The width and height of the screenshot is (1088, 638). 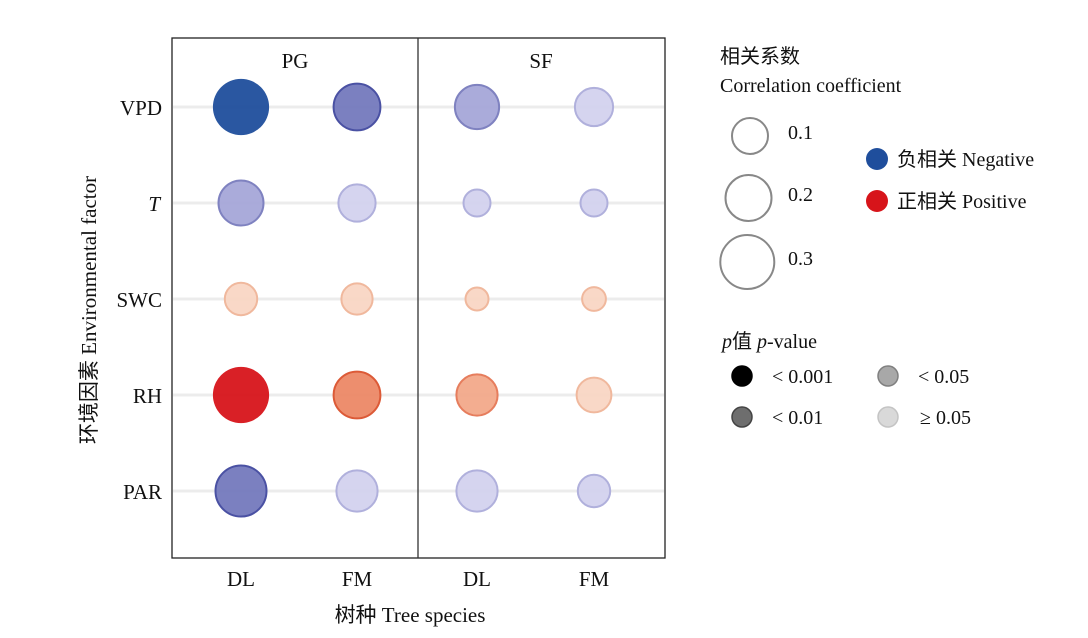 What do you see at coordinates (357, 107) in the screenshot?
I see `bubble-vpd-pg-fm` at bounding box center [357, 107].